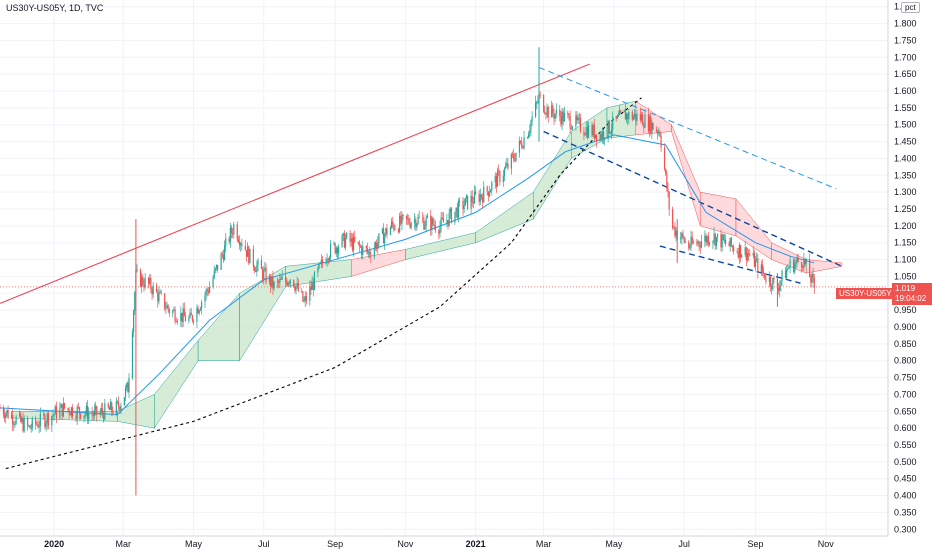 This screenshot has height=550, width=932. I want to click on price-tick-label: 1.150, so click(905, 243).